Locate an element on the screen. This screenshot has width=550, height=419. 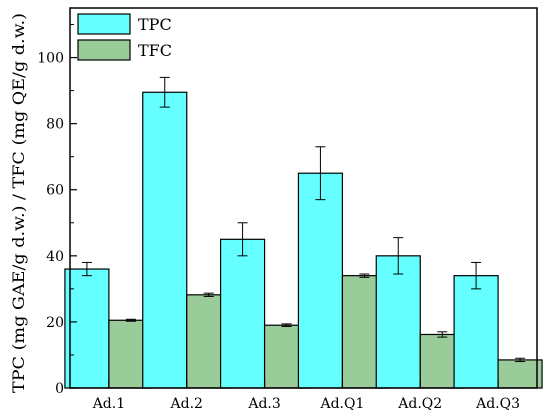
x-tick-label: Ad.Q2 is located at coordinates (419, 404).